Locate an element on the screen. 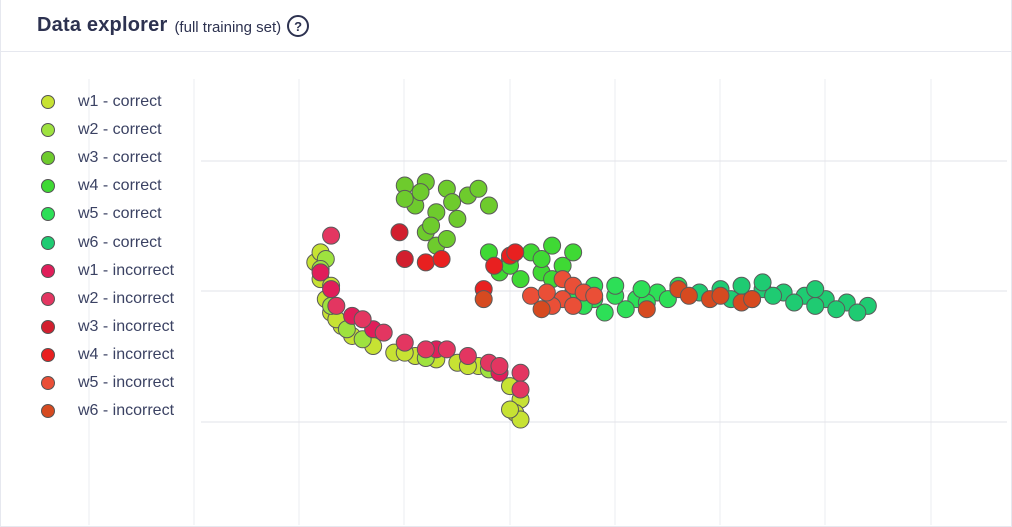  legend-label: w5 - incorrect is located at coordinates (126, 382).